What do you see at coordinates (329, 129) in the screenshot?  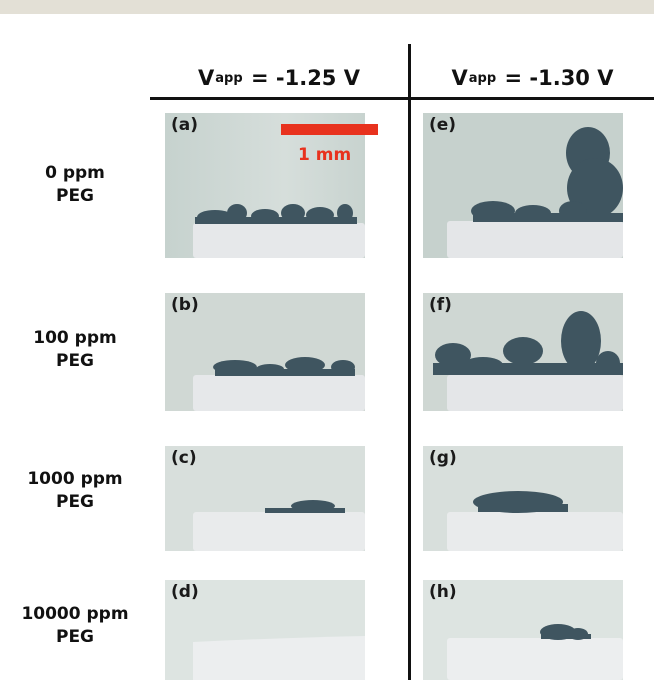 I see `scale-bar` at bounding box center [329, 129].